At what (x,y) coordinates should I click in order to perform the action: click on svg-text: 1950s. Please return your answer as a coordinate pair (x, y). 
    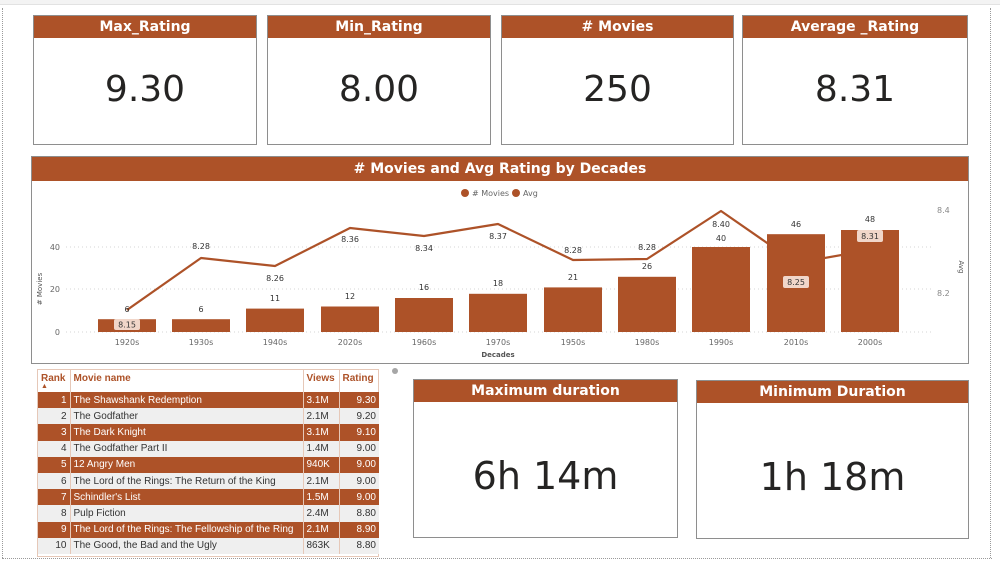
    Looking at the image, I should click on (573, 342).